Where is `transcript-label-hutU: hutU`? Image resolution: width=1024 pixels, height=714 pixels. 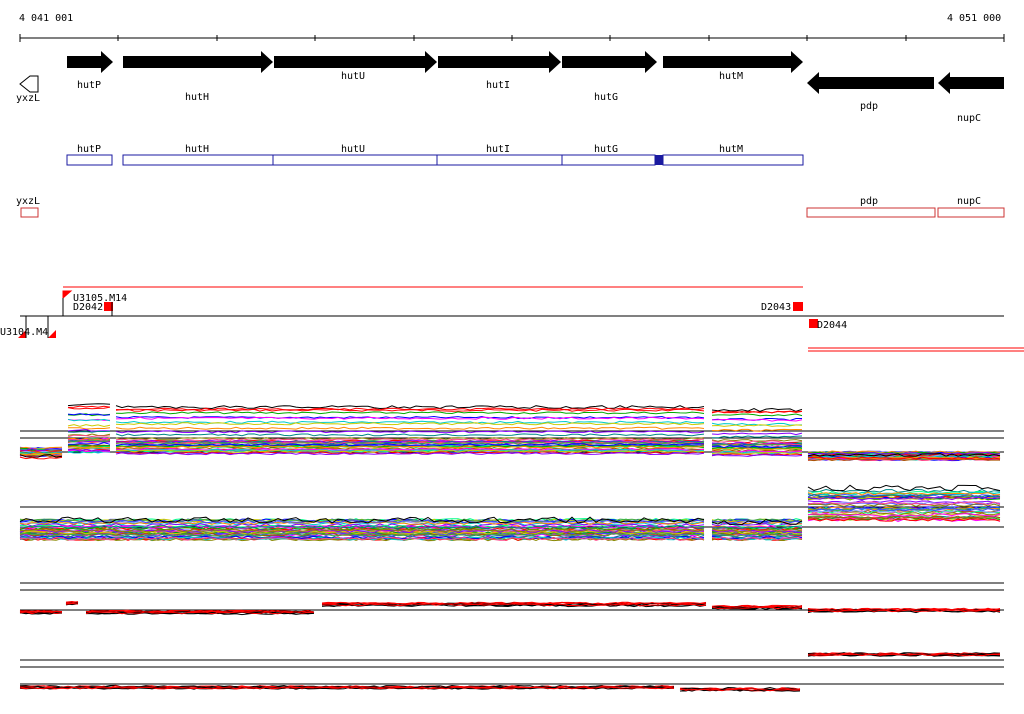 transcript-label-hutU: hutU is located at coordinates (353, 149).